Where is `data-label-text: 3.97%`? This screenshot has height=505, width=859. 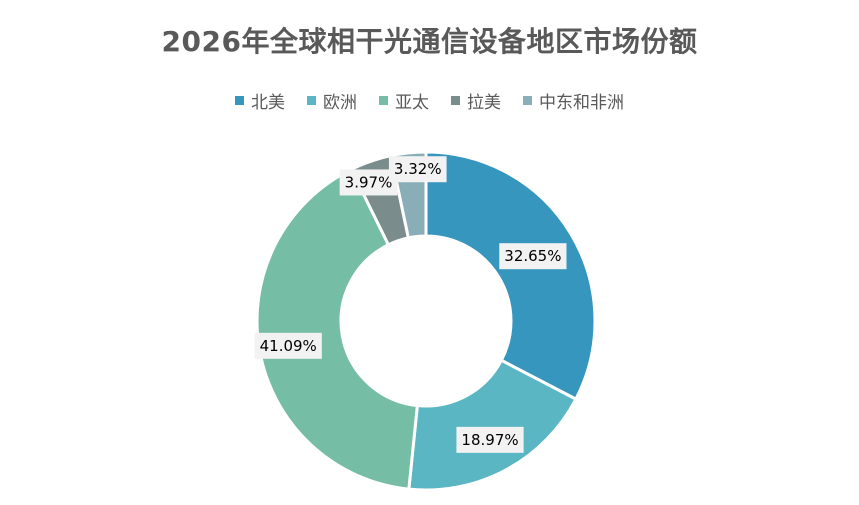 data-label-text: 3.97% is located at coordinates (369, 182).